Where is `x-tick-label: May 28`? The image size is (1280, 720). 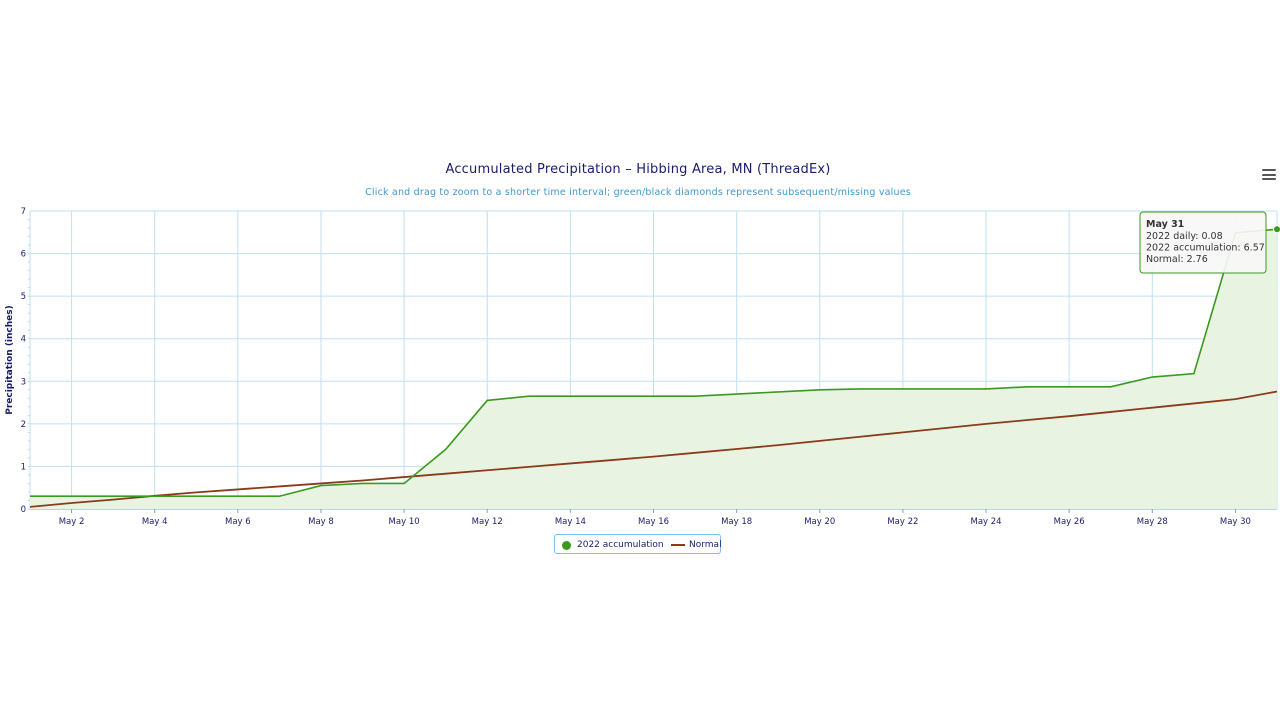 x-tick-label: May 28 is located at coordinates (1152, 522).